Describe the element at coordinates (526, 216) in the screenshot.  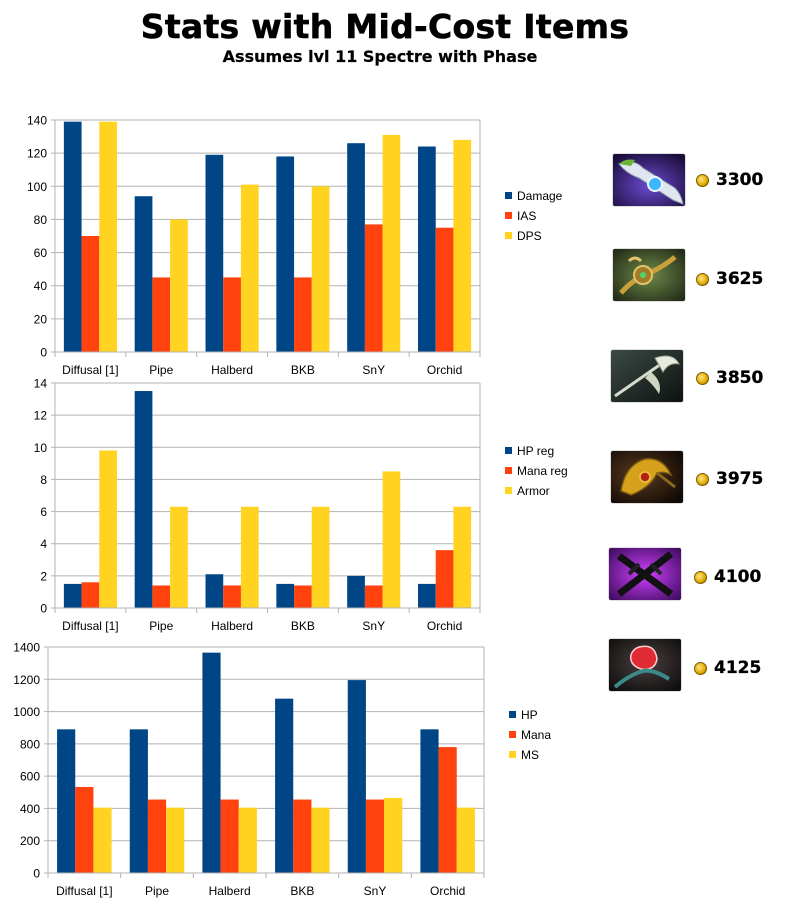
I see `legend-label: IAS` at that location.